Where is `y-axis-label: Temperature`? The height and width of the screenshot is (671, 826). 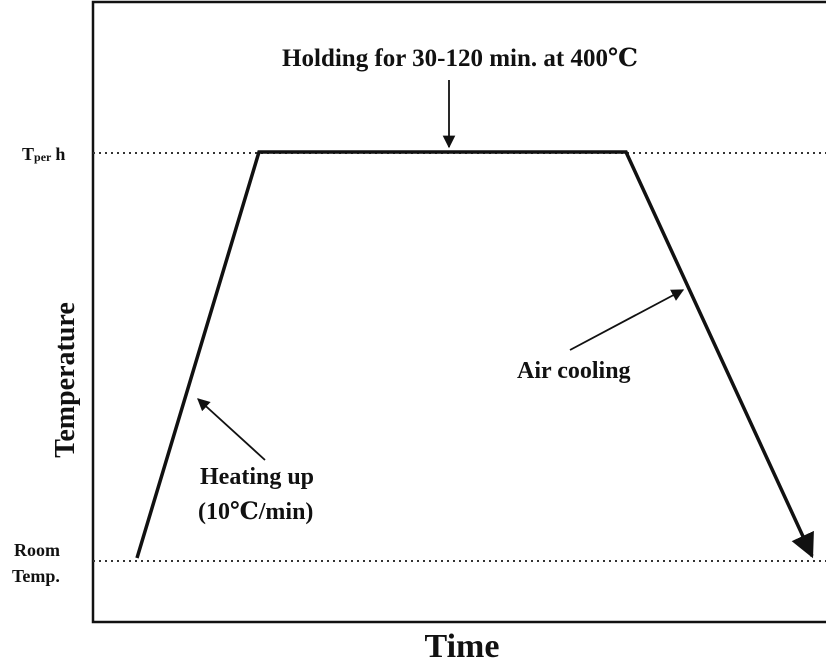 y-axis-label: Temperature is located at coordinates (65, 380).